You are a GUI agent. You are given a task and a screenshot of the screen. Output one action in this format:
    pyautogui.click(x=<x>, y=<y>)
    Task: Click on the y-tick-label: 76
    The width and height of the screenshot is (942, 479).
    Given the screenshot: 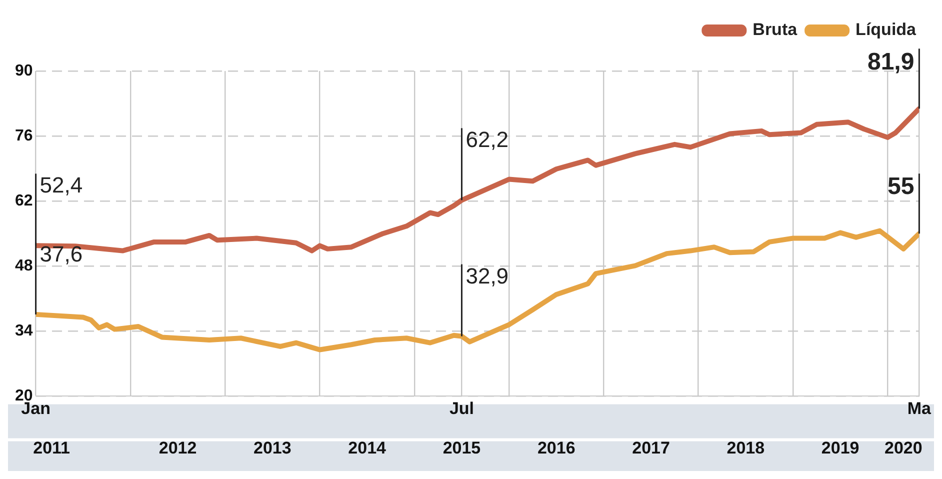 What is the action you would take?
    pyautogui.click(x=24, y=135)
    